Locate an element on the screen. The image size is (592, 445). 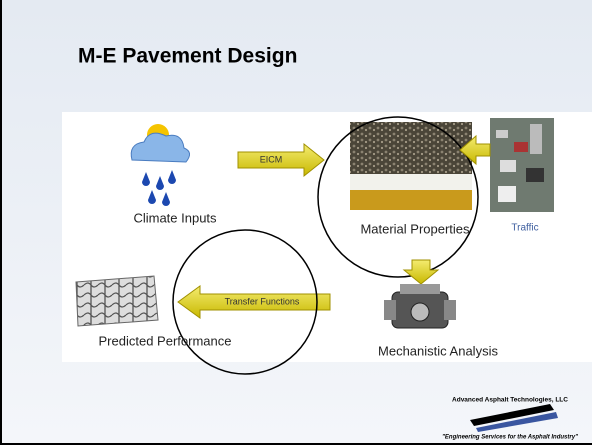
title: M-E Pavement Design is located at coordinates (187, 56).